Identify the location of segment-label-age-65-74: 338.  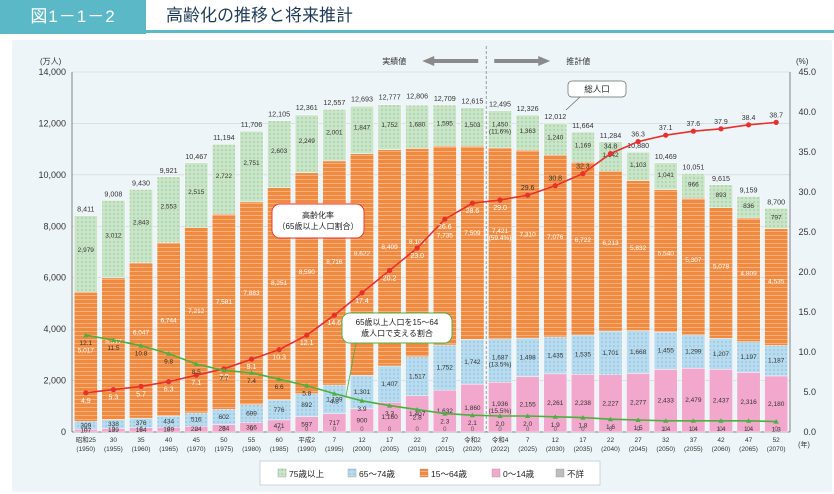
(113, 424).